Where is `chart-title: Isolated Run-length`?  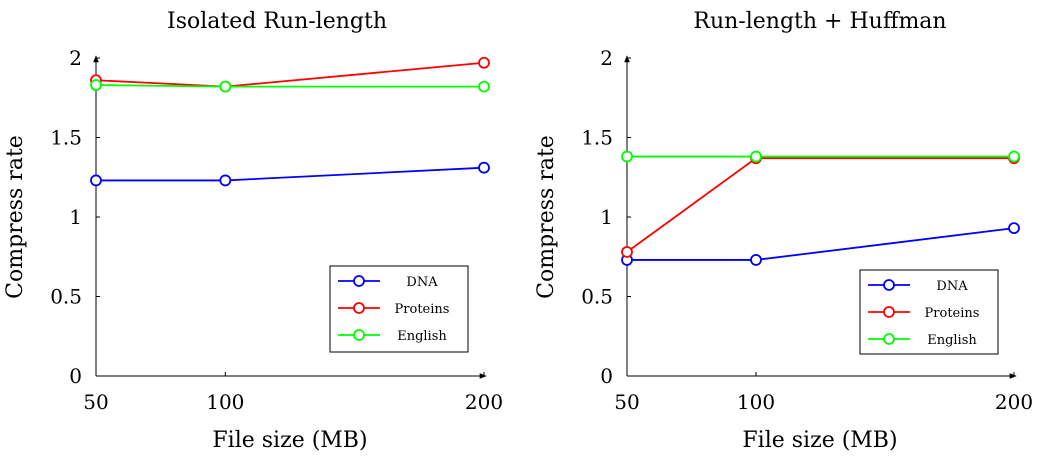 chart-title: Isolated Run-length is located at coordinates (277, 21).